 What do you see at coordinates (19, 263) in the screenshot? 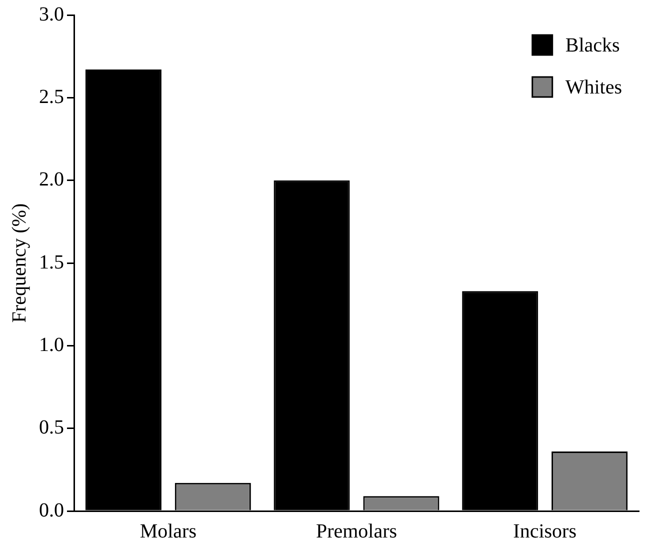
I see `y-axis-title: Frequency (%)` at bounding box center [19, 263].